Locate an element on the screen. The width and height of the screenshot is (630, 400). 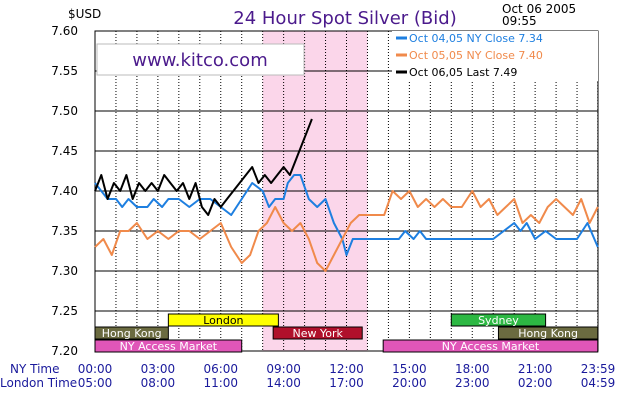
y-tick-label: 7.55 is located at coordinates (64, 71).